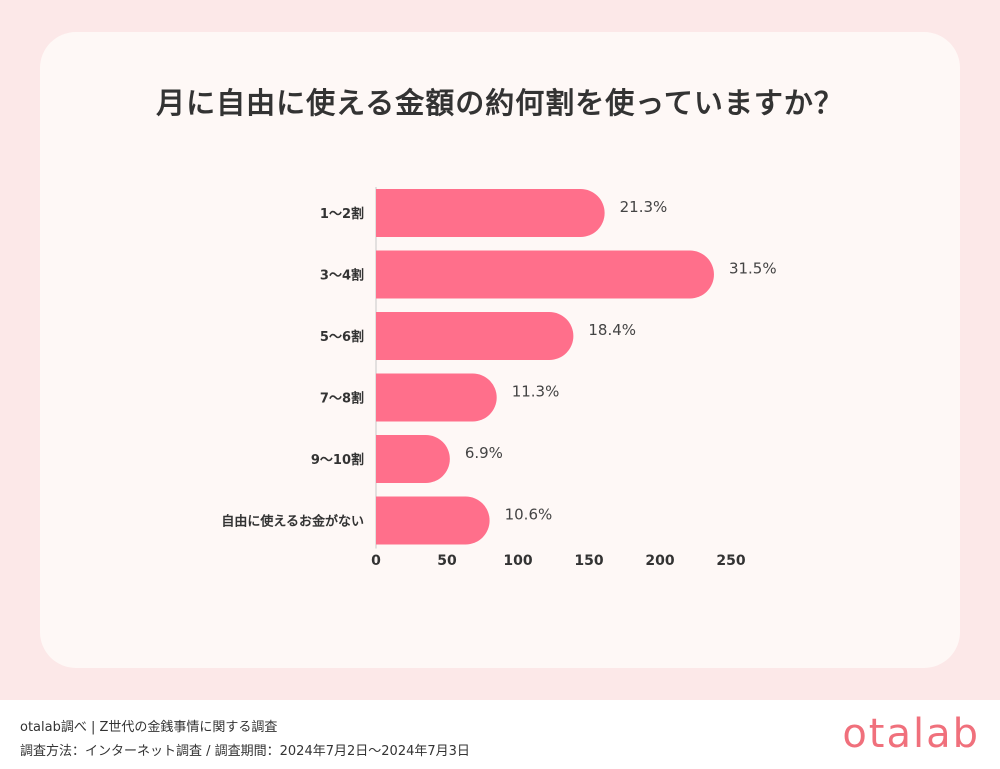 Image resolution: width=1000 pixels, height=769 pixels. What do you see at coordinates (342, 399) in the screenshot?
I see `category-label: 7〜8割` at bounding box center [342, 399].